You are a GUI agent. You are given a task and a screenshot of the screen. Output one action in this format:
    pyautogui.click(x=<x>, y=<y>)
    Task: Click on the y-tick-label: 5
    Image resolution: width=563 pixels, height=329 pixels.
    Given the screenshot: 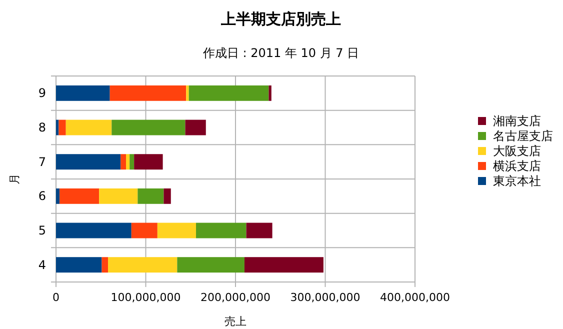 What is the action you would take?
    pyautogui.click(x=42, y=231)
    